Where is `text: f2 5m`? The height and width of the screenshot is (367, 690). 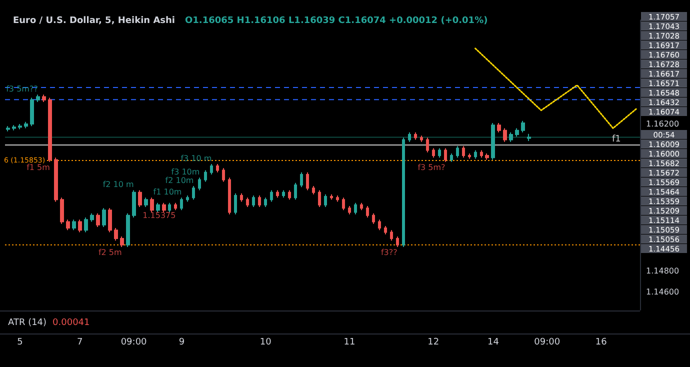 text: f2 5m is located at coordinates (110, 252).